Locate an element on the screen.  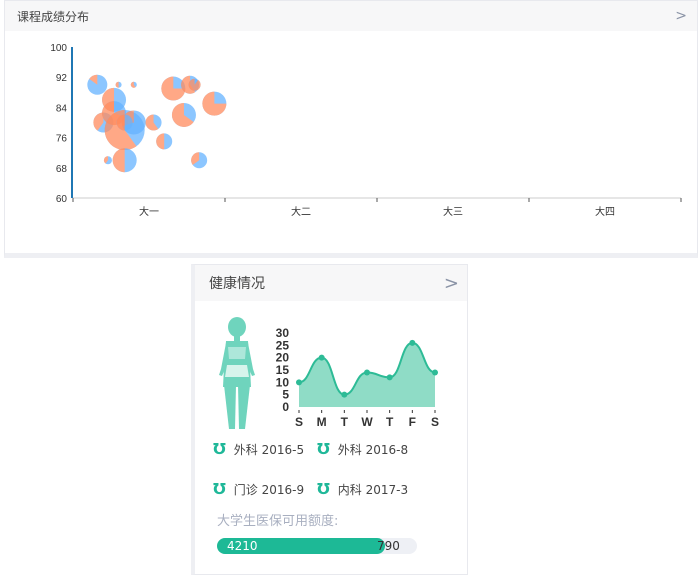
x-tick-label: 大一 is located at coordinates (149, 211).